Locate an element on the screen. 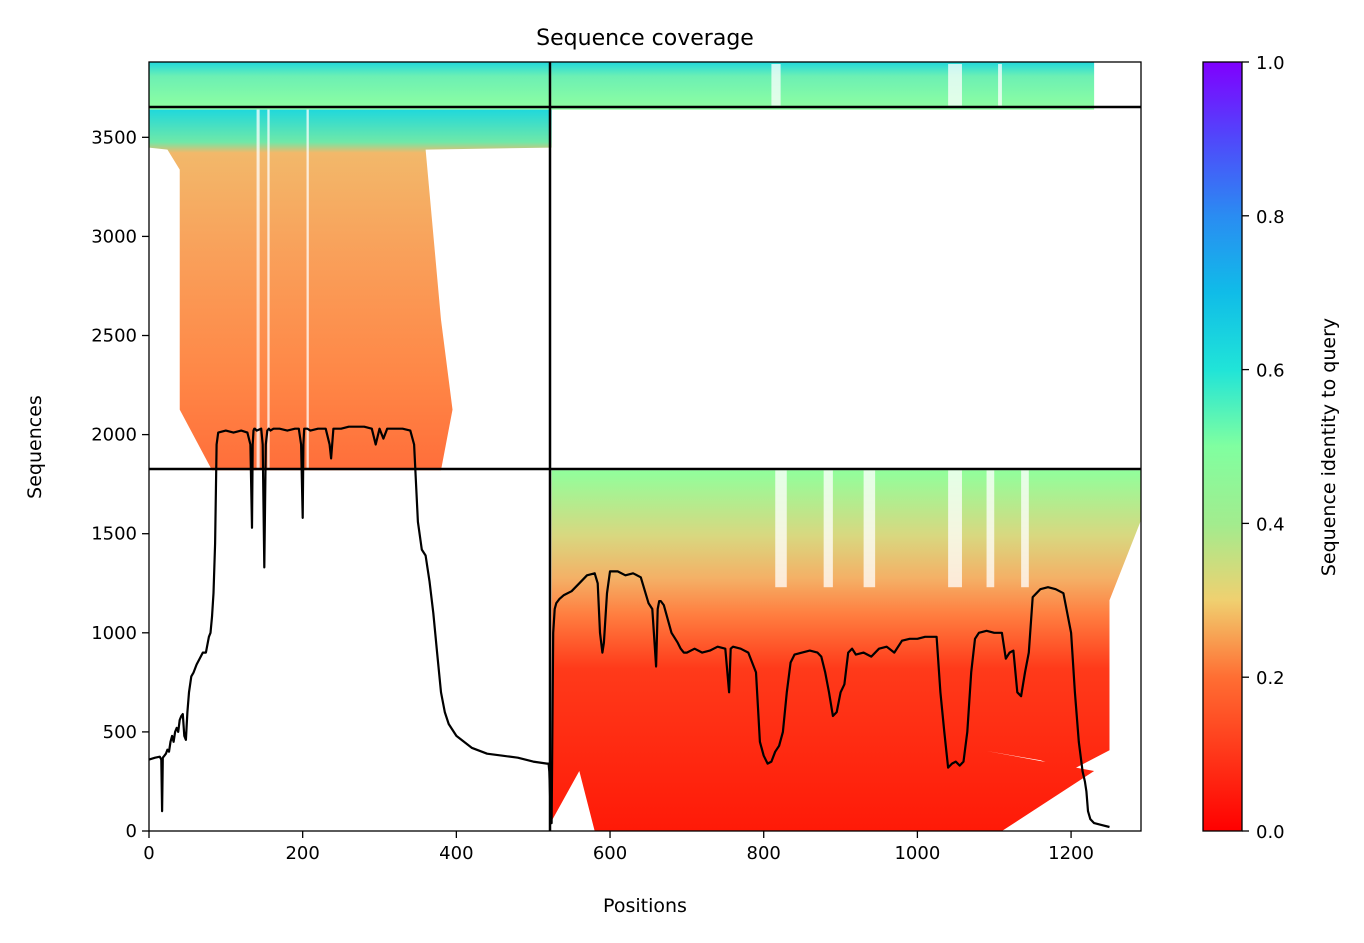 Image resolution: width=1364 pixels, height=943 pixels. heatmap-block-top-left is located at coordinates (350, 86).